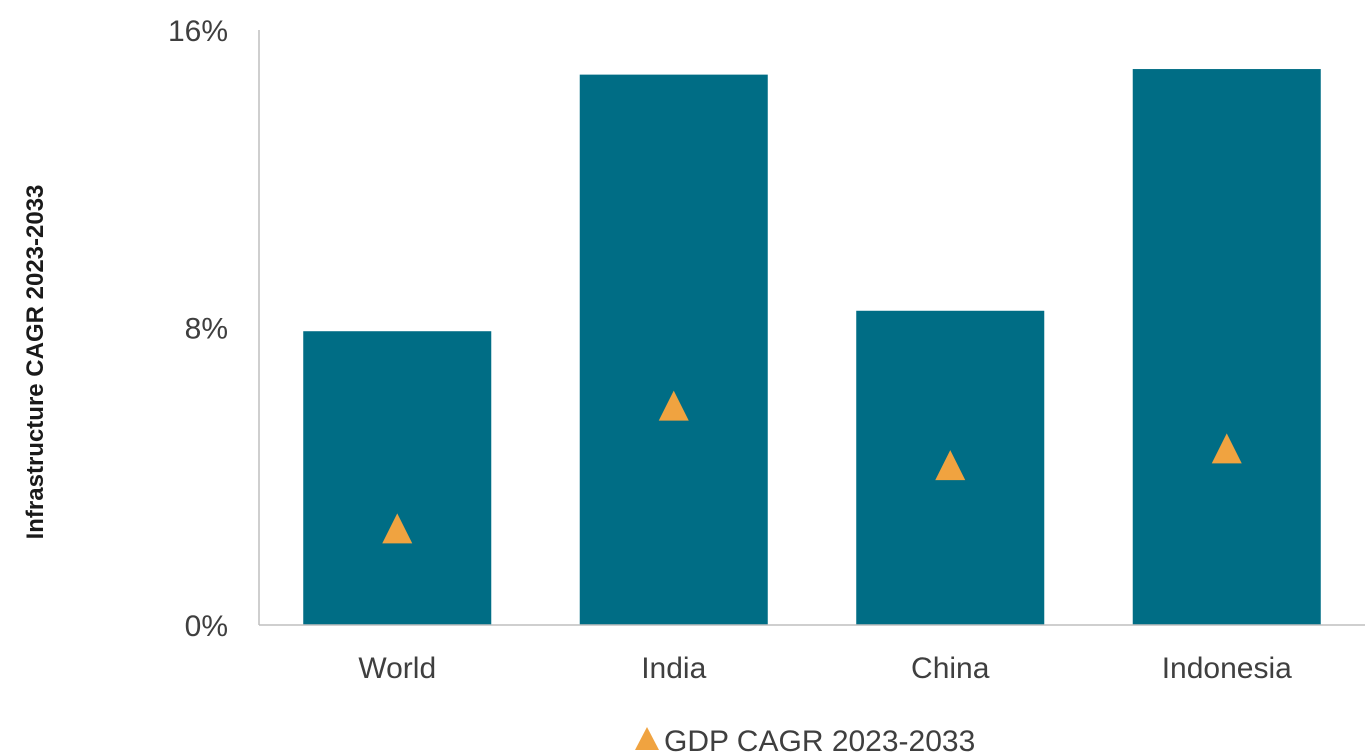  What do you see at coordinates (397, 478) in the screenshot?
I see `bar-world` at bounding box center [397, 478].